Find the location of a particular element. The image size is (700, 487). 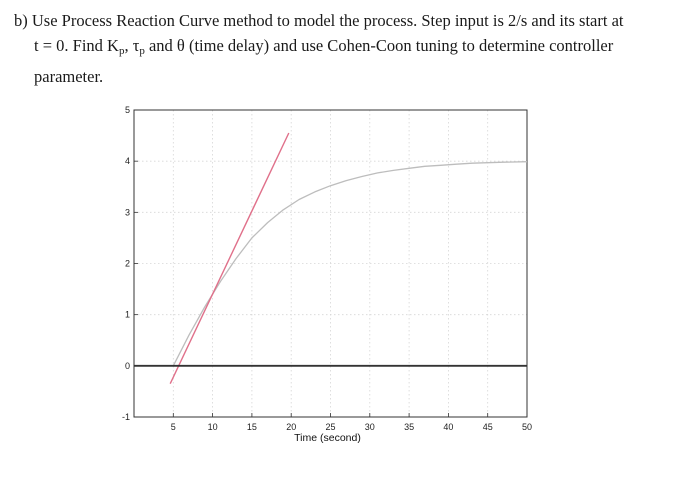

x-axis-title: Time (second) is located at coordinates (327, 438).